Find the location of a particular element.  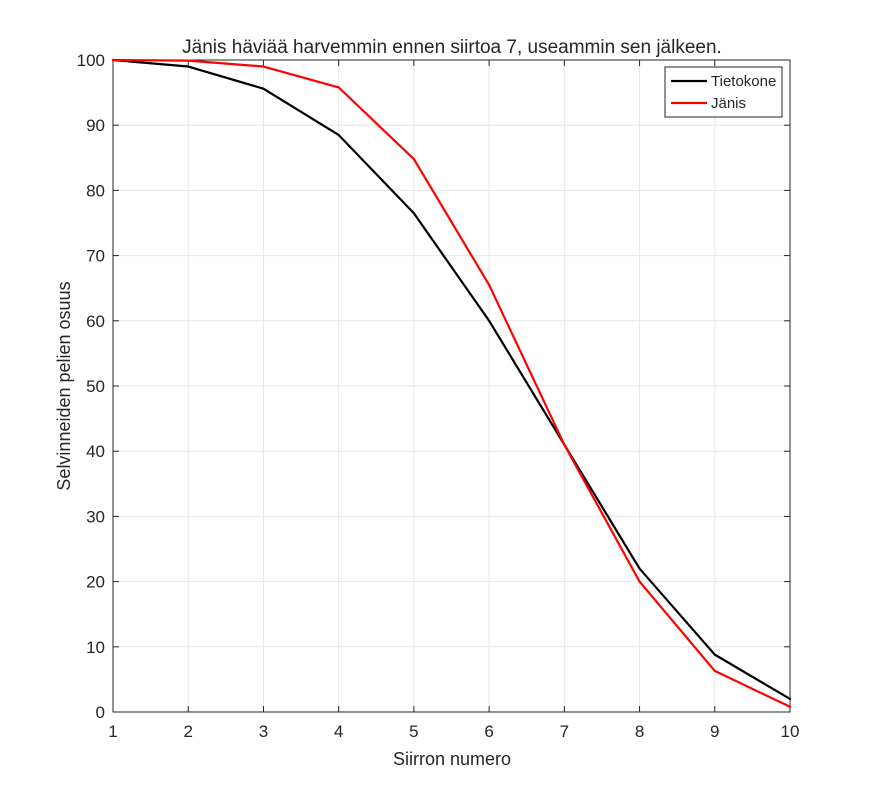

y-tick-label: 80 is located at coordinates (95, 190).